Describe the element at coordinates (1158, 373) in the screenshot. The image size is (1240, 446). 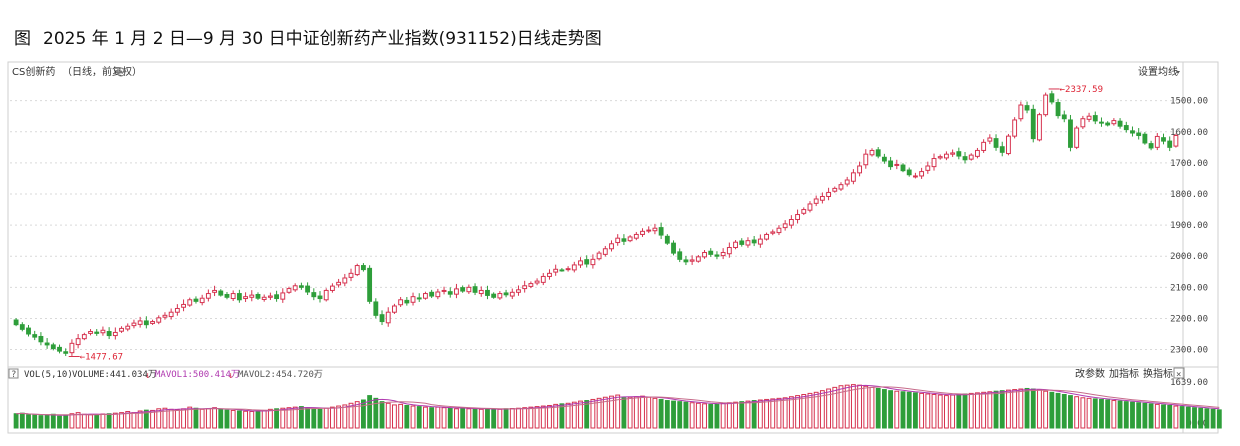
I see `switch-indicator-button: 换指标` at that location.